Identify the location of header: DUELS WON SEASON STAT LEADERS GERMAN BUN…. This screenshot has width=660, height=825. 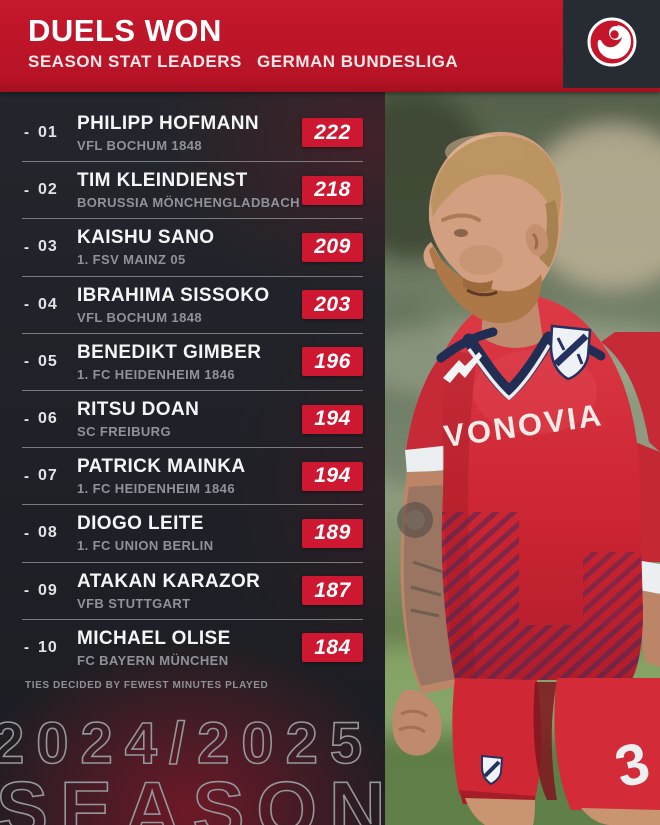
(330, 46).